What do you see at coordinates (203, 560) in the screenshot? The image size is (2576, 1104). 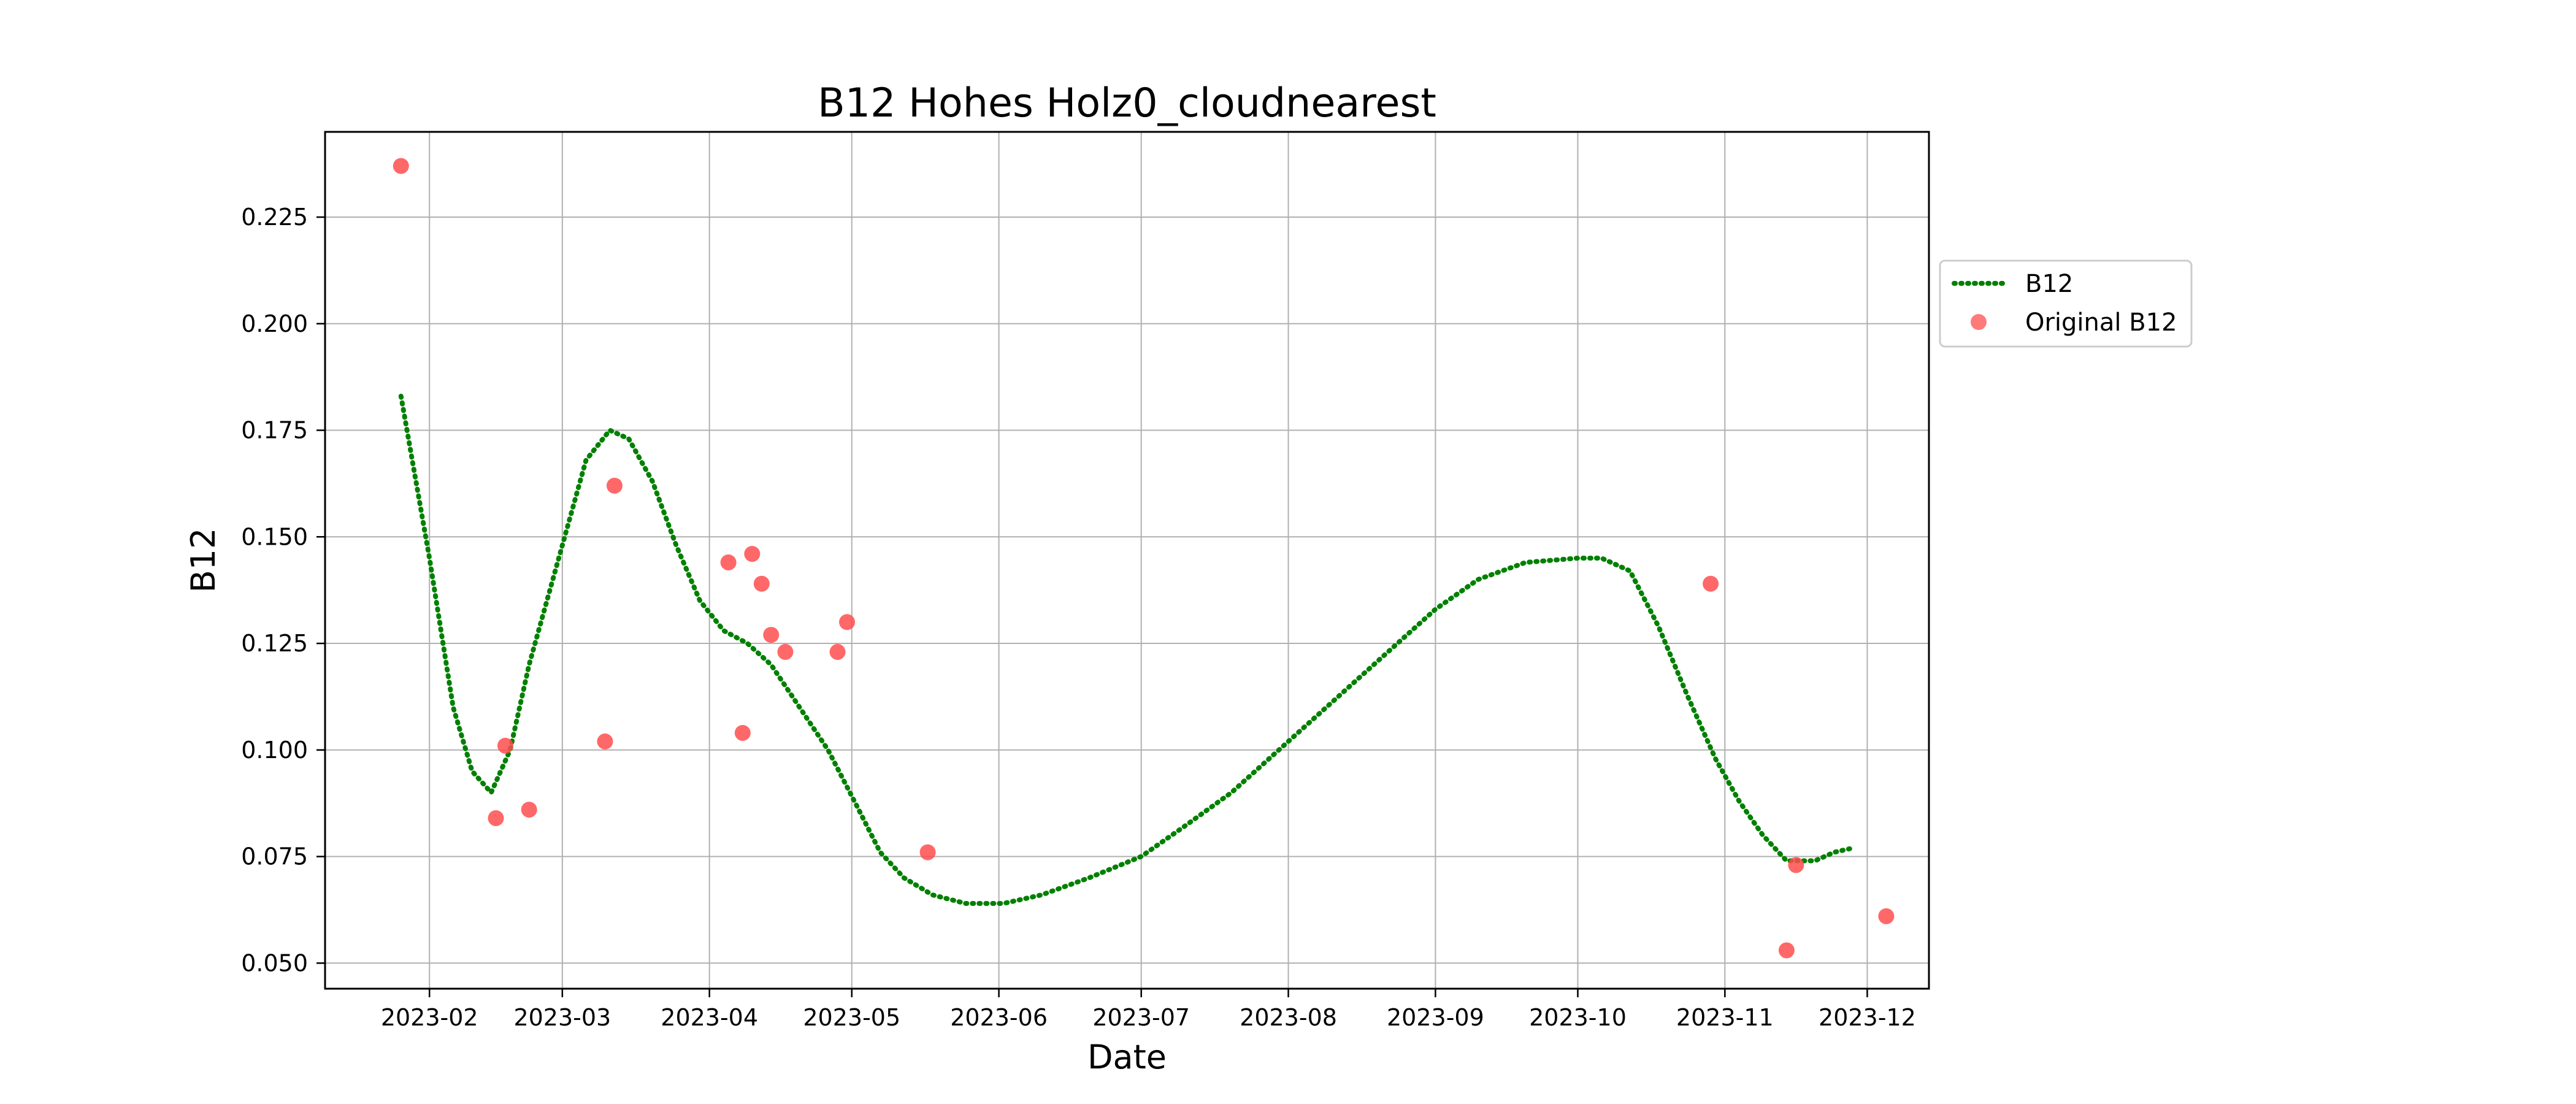 I see `y-axis-title: B12` at bounding box center [203, 560].